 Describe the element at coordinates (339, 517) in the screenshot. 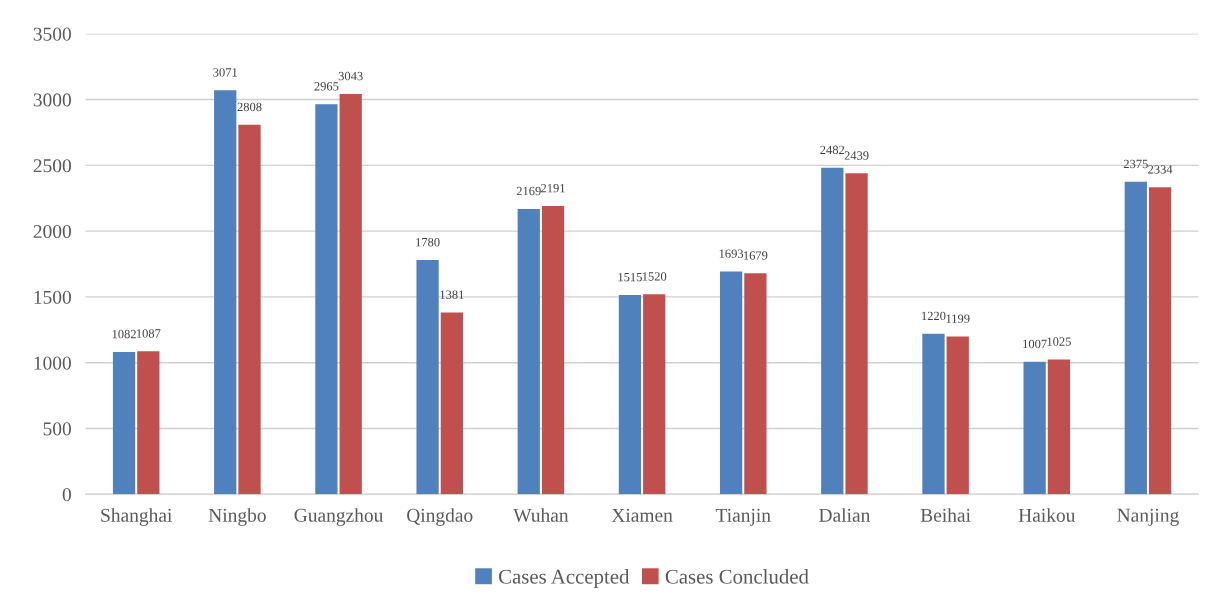

I see `x-tick-label: Guangzhou` at that location.